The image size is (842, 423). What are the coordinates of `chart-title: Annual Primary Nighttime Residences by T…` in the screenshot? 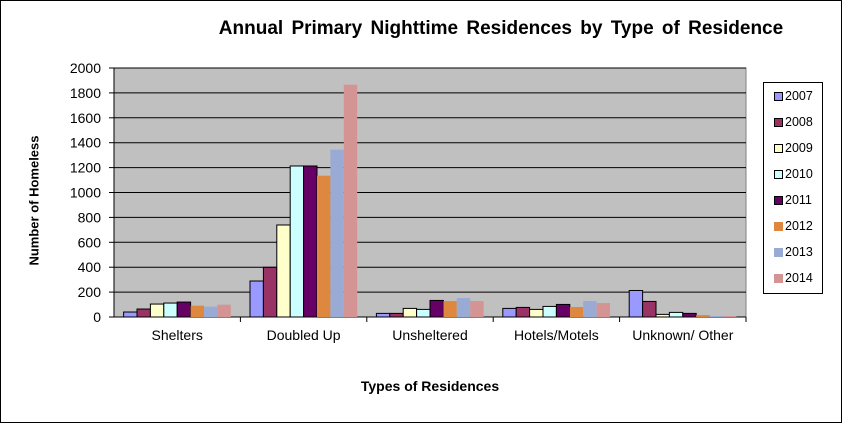 It's located at (501, 28).